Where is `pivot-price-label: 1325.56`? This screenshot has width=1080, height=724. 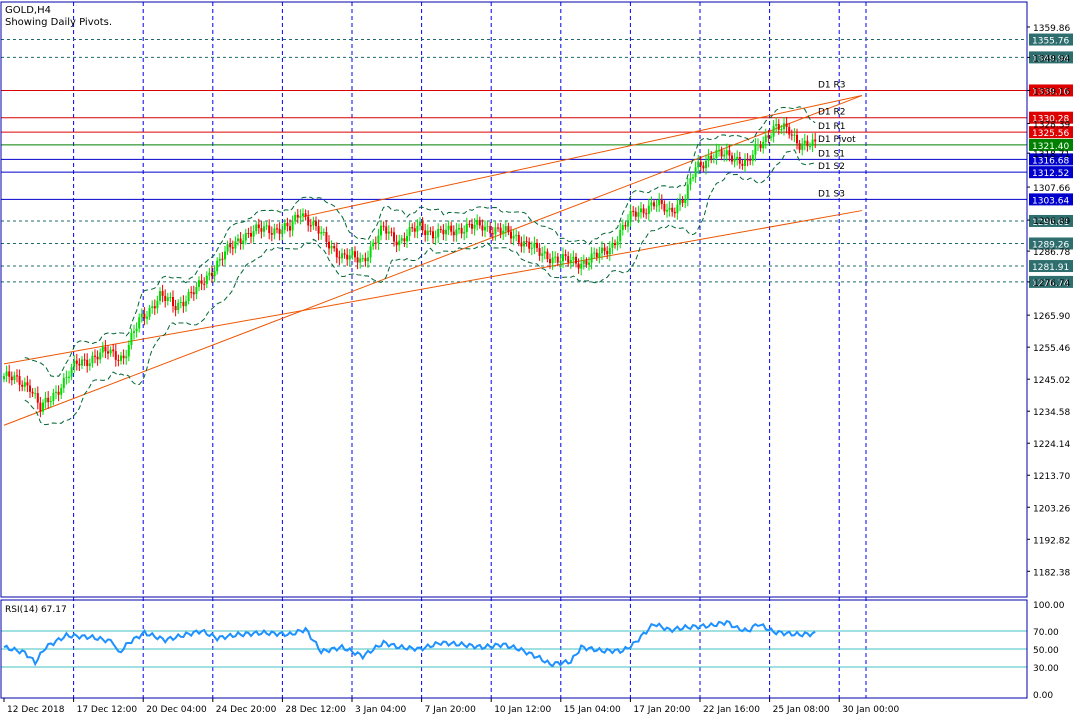 pivot-price-label: 1325.56 is located at coordinates (1050, 134).